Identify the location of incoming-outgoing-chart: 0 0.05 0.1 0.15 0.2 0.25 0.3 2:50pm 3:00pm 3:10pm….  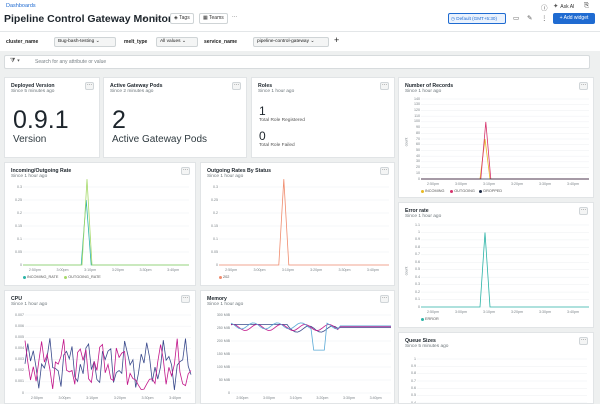
(100, 224).